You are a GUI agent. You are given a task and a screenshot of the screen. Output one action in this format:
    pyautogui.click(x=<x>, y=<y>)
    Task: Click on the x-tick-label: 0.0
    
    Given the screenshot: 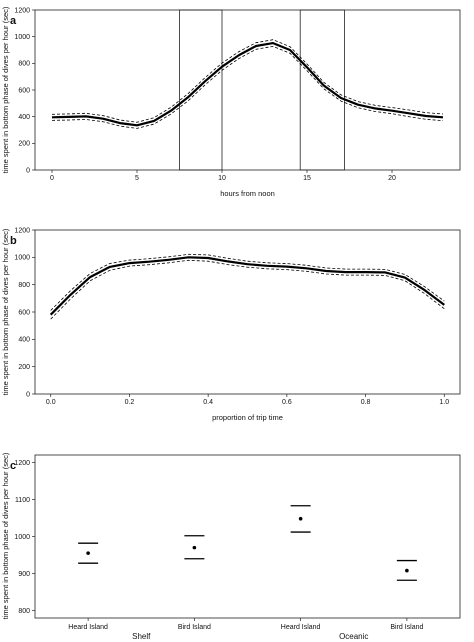 What is the action you would take?
    pyautogui.click(x=51, y=402)
    